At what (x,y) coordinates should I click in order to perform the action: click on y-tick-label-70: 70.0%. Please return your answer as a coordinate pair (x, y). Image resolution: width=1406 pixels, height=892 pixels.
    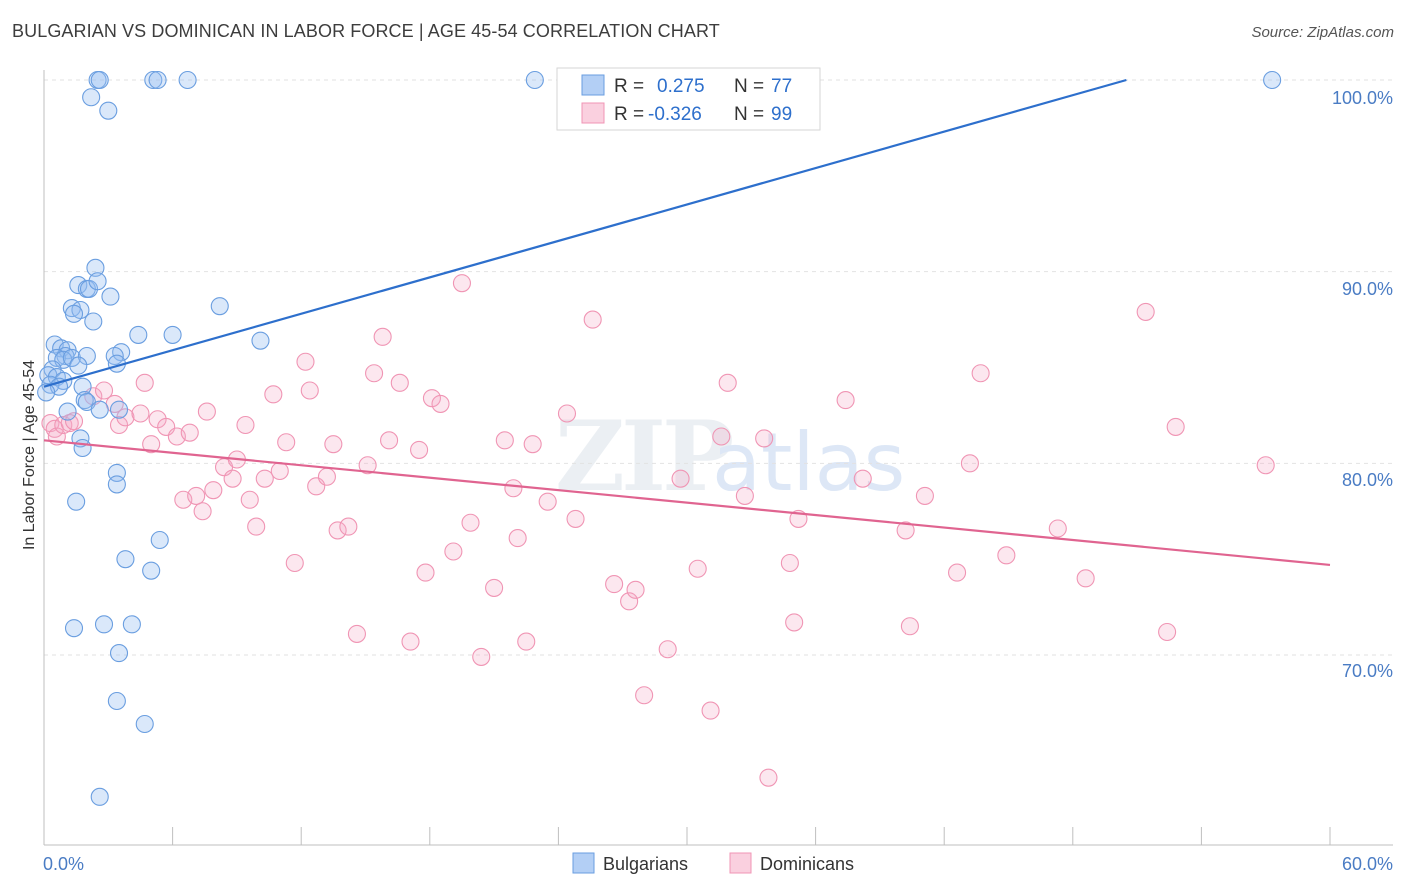
    Looking at the image, I should click on (1367, 671).